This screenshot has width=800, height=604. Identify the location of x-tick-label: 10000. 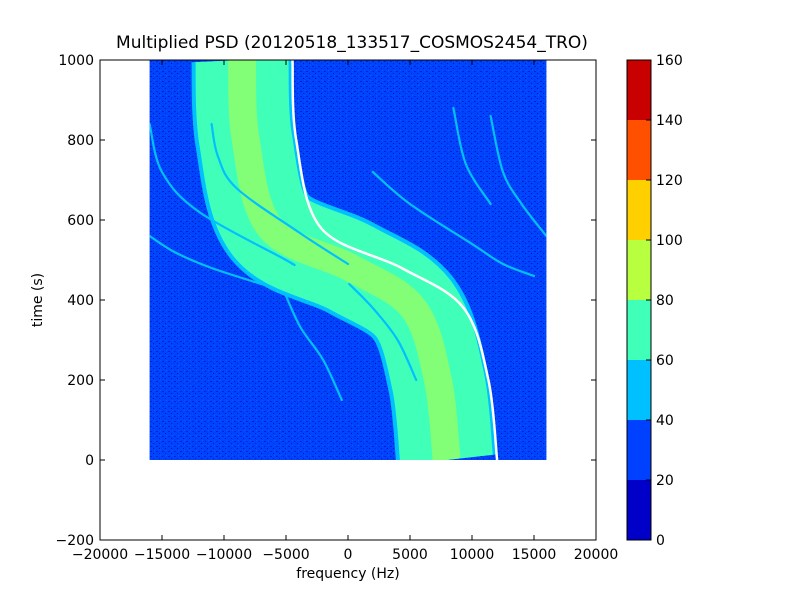
(472, 555).